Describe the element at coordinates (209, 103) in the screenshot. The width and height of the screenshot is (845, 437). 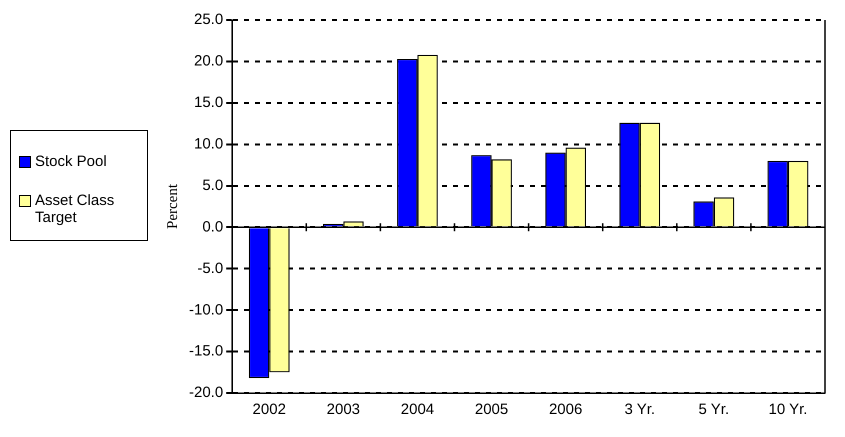
I see `y-tick-label: 15.0` at that location.